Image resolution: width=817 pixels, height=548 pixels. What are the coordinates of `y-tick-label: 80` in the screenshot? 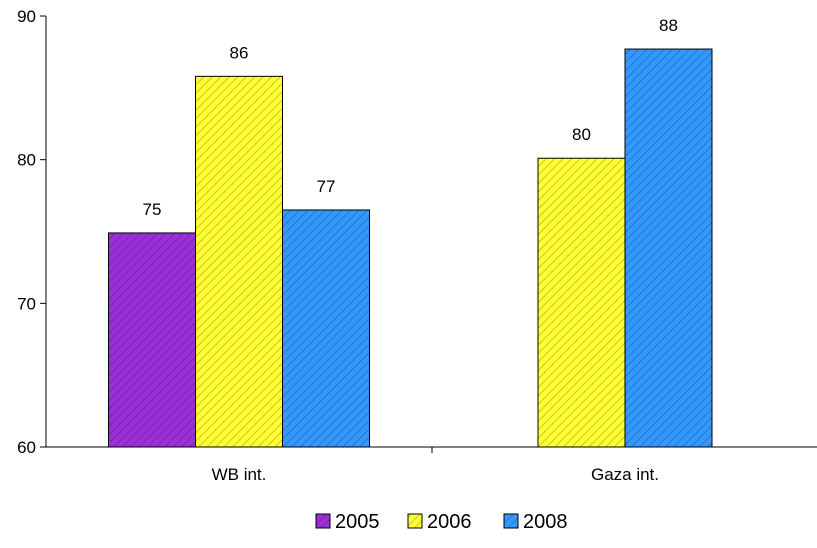 It's located at (26, 160).